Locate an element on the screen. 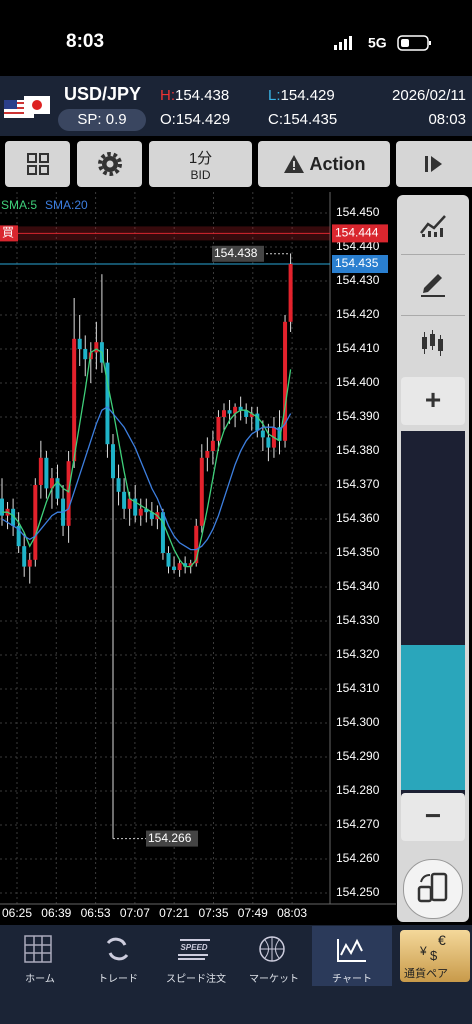  y-tick-label: 154.310 is located at coordinates (358, 688).